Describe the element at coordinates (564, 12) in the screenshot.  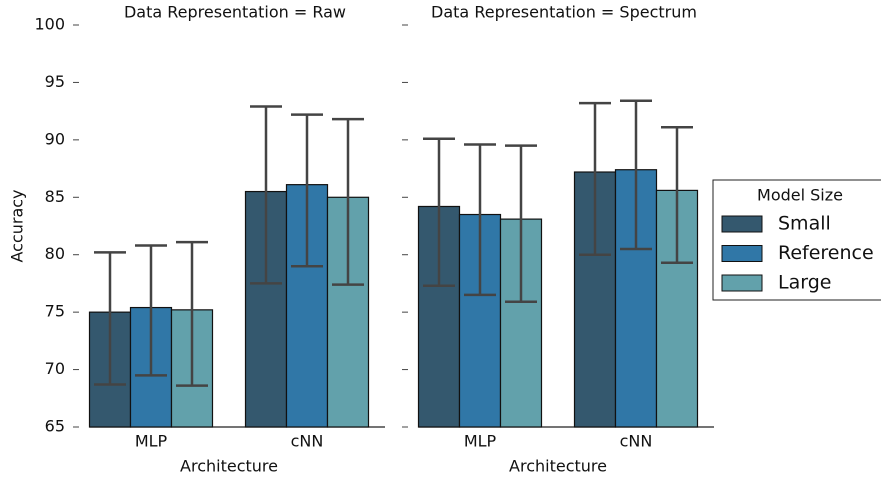
I see `panel-title: Data Representation = Spectrum` at that location.